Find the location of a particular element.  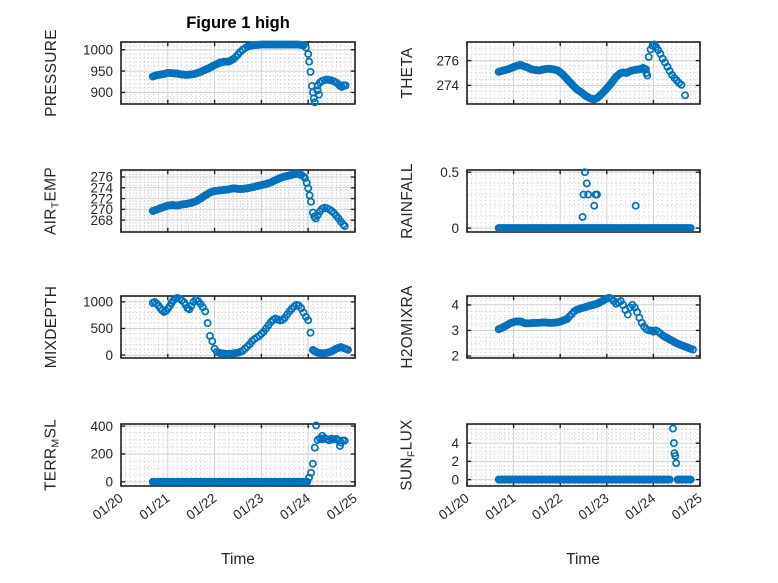

x-axis-label-right: Time is located at coordinates (583, 559).